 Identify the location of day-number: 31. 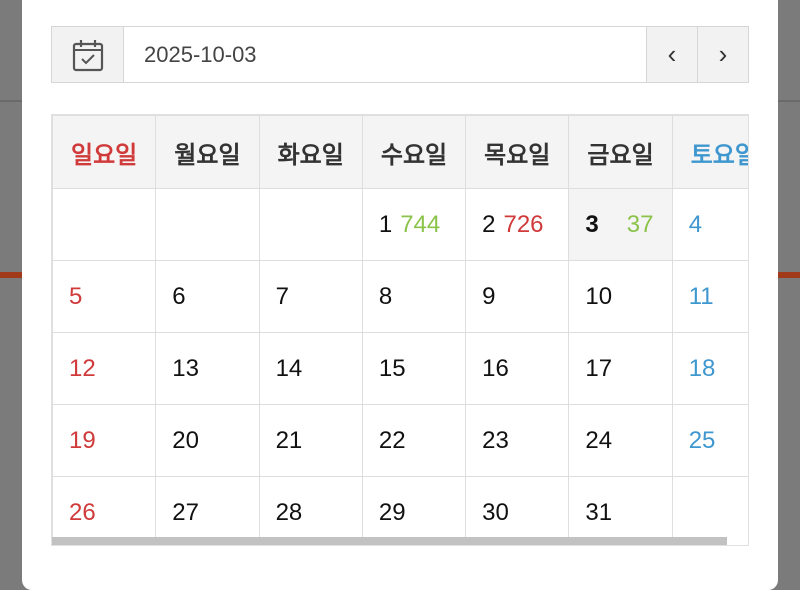
(599, 512).